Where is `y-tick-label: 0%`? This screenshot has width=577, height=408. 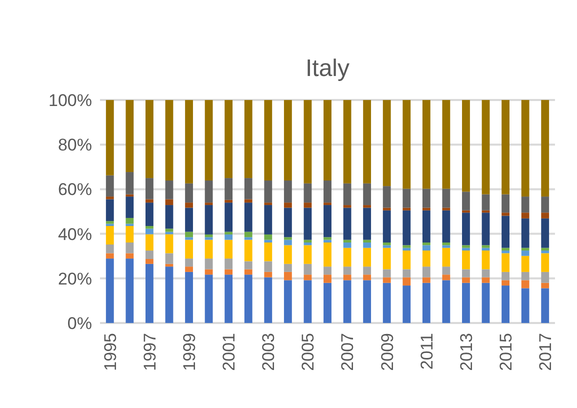 y-tick-label: 0% is located at coordinates (79, 323).